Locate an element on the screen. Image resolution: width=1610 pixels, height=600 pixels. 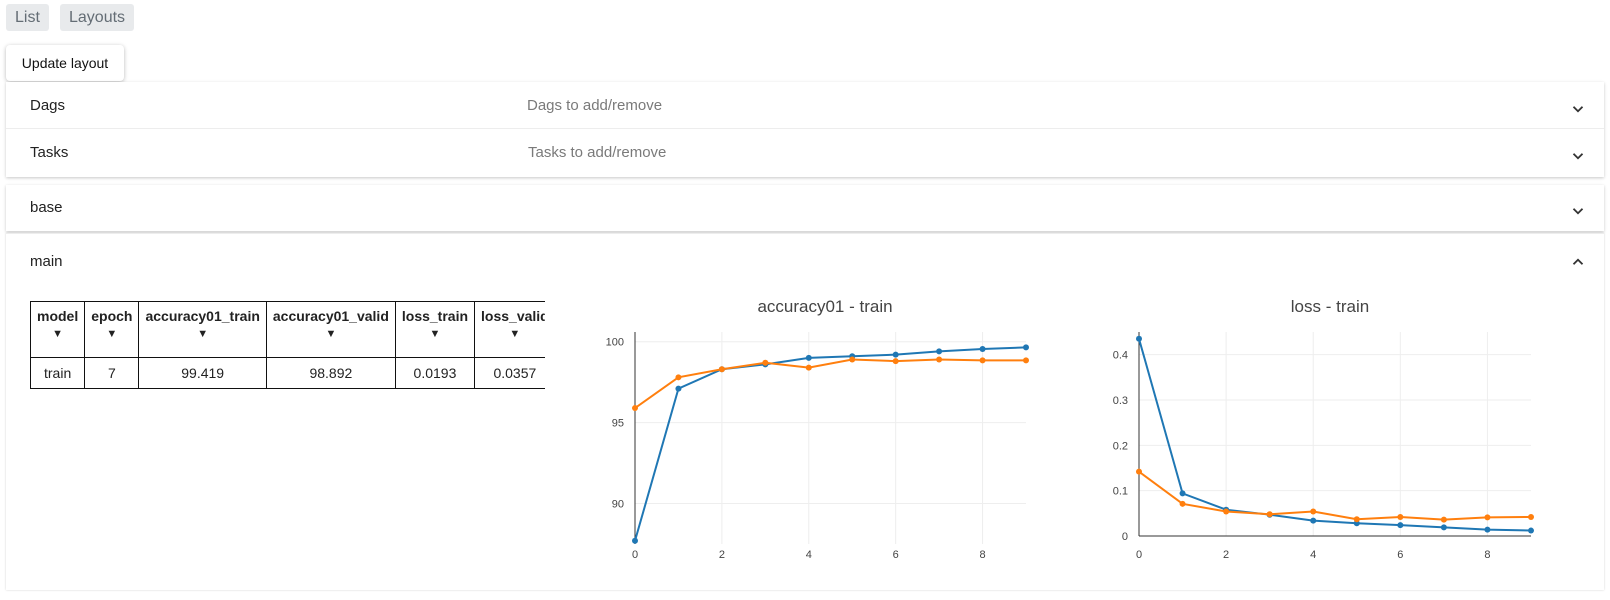
header-accuracy01-valid: accuracy01_valid ▼ is located at coordinates (330, 329).